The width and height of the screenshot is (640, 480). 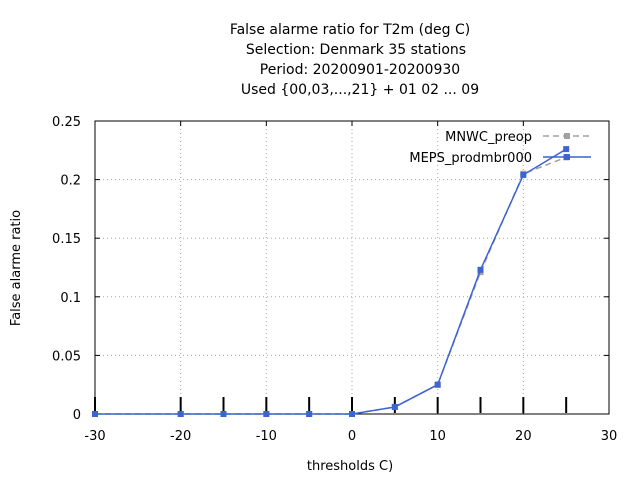 I want to click on legend-label: MEPS_prodmbr000, so click(x=470, y=158).